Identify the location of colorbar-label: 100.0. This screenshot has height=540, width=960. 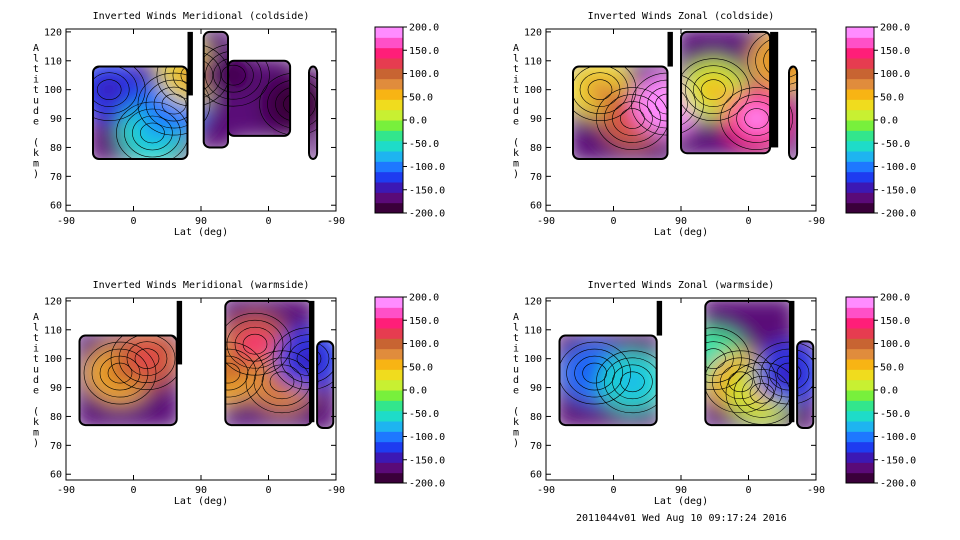
(895, 74).